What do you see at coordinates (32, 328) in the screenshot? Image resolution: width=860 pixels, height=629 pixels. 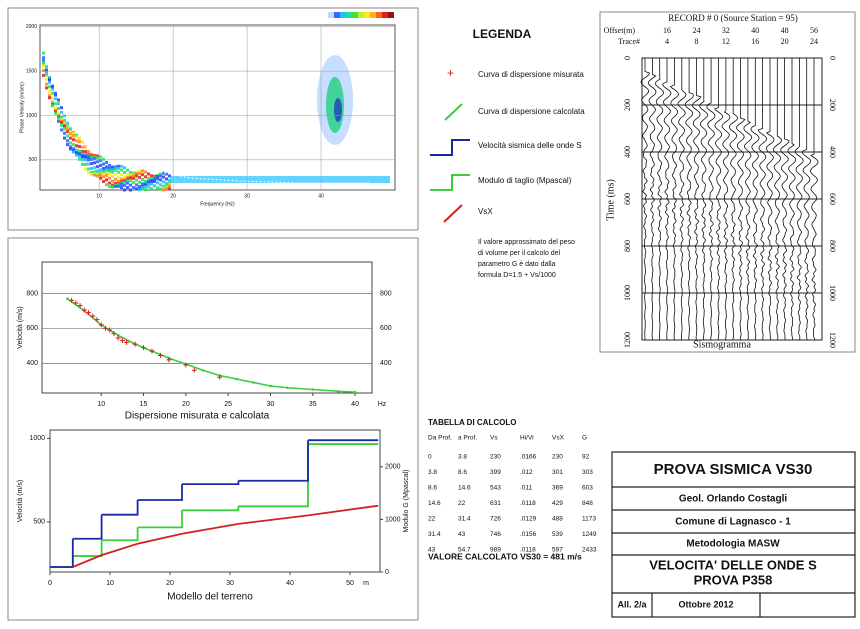 I see `y-tick-label: 600` at bounding box center [32, 328].